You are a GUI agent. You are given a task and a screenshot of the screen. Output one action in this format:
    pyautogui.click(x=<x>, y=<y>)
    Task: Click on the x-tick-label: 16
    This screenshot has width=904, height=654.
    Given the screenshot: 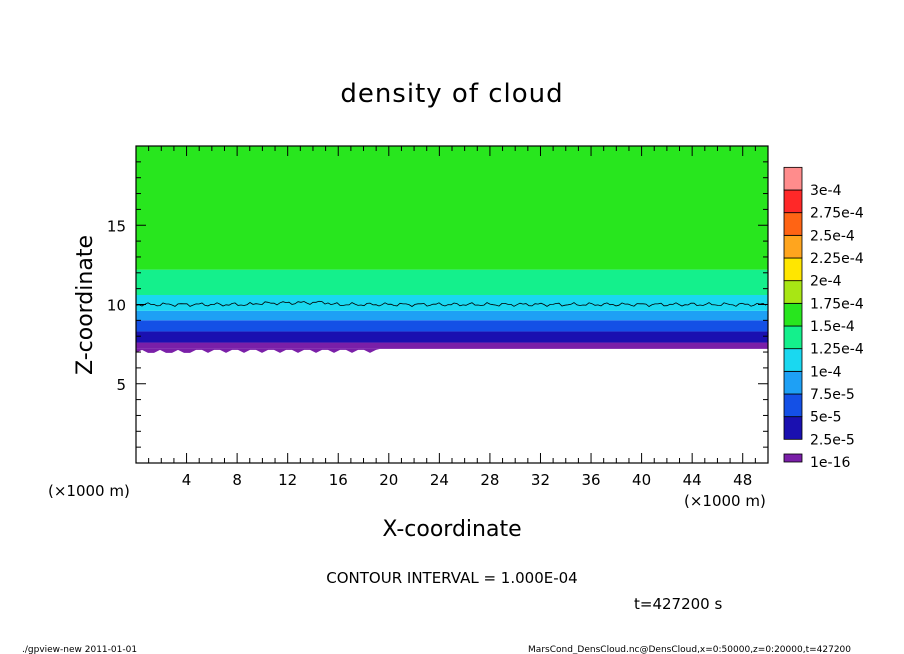 What is the action you would take?
    pyautogui.click(x=338, y=480)
    